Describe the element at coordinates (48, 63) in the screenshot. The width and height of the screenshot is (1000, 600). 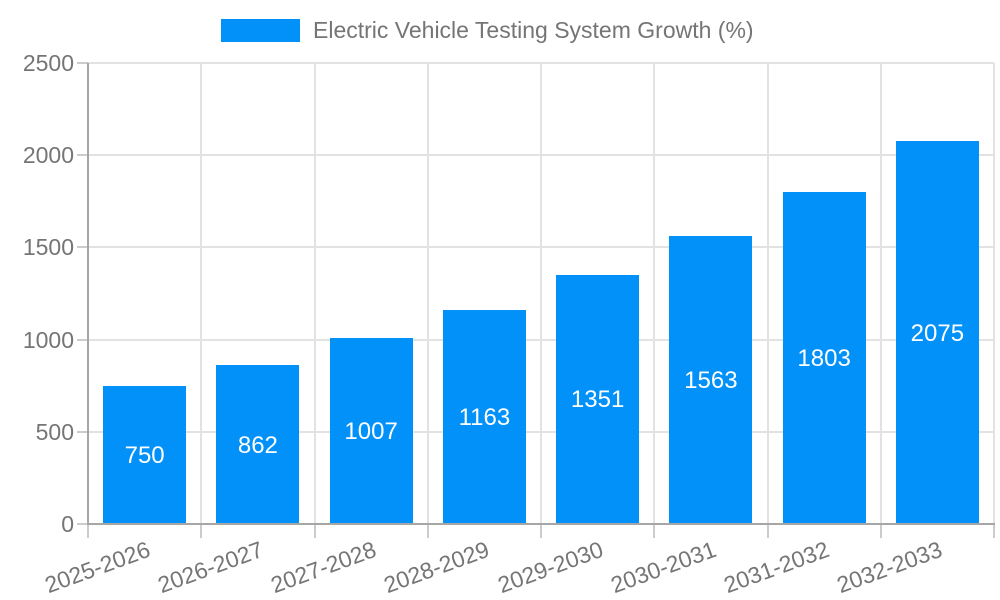
I see `y-tick-label: 2500` at that location.